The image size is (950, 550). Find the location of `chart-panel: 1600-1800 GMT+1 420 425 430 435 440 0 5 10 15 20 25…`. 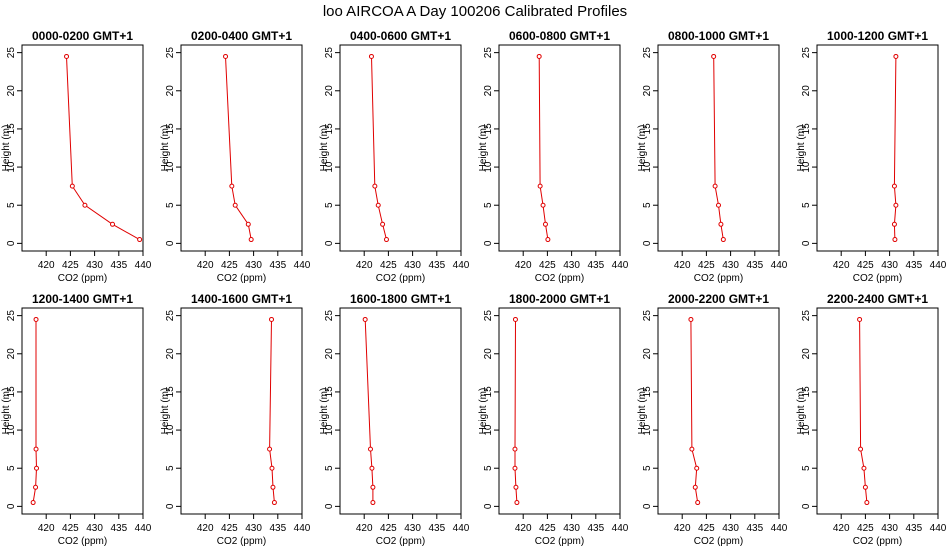

chart-panel: 1600-1800 GMT+1 420 425 430 435 440 0 5 10 15 20 25… is located at coordinates (394, 419).